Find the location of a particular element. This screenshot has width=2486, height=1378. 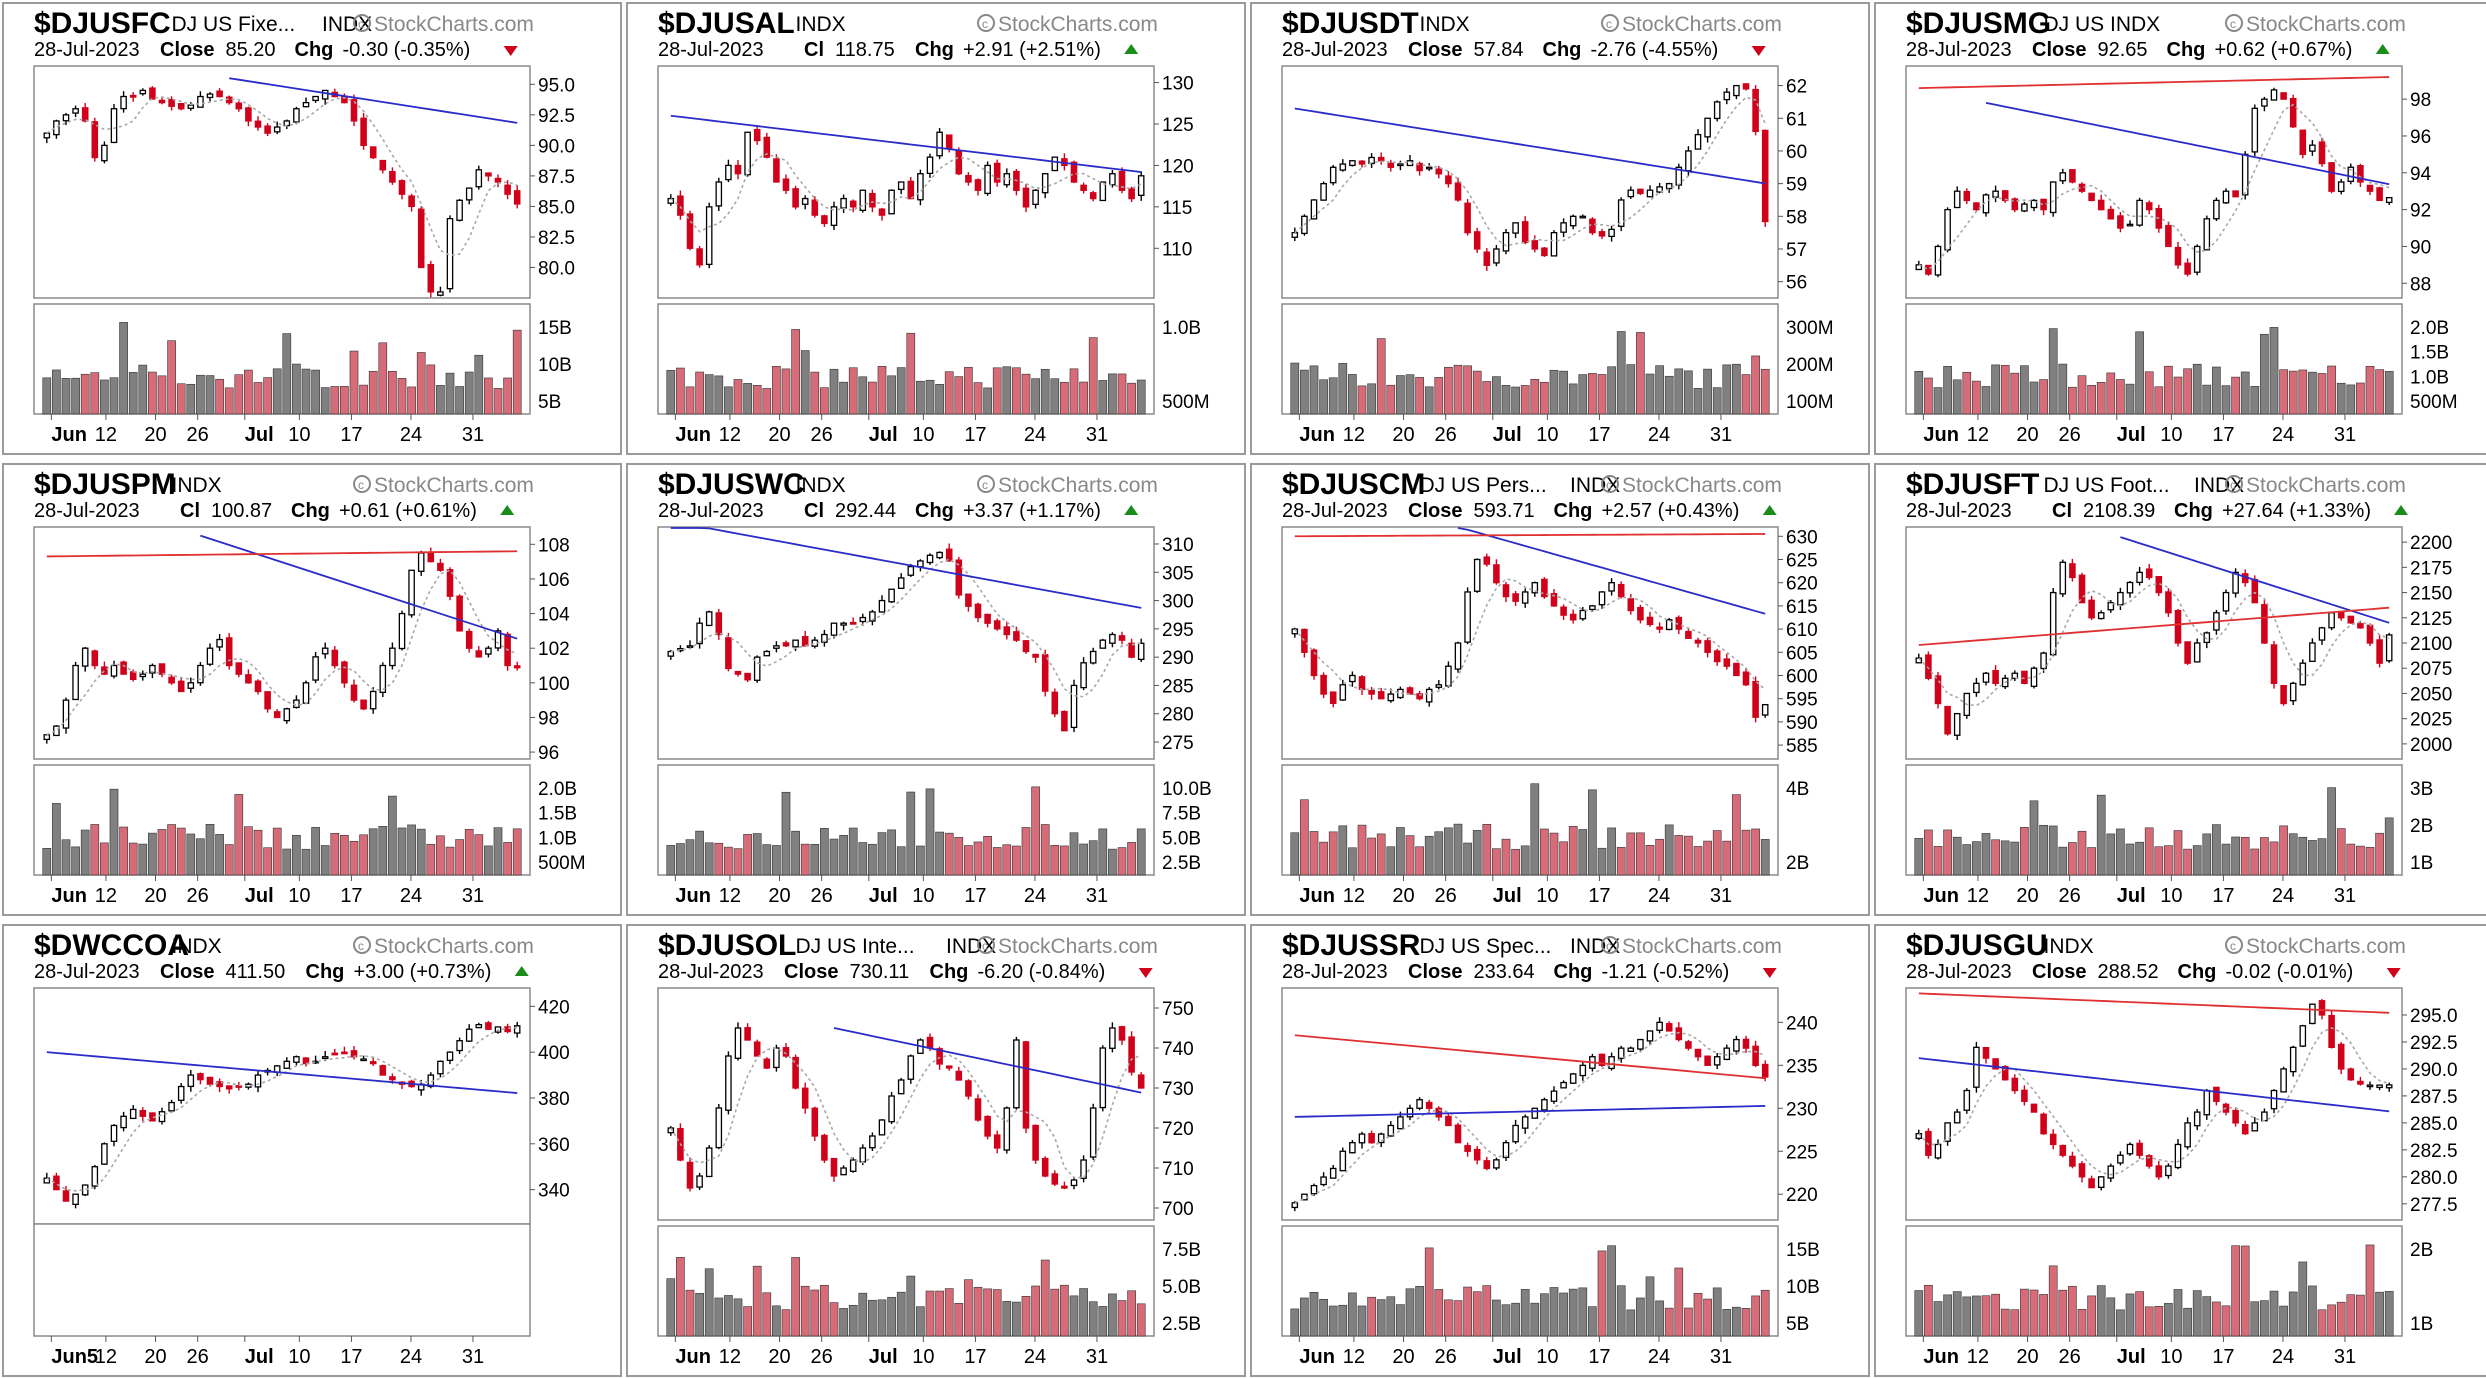

y-tick-label: 225 is located at coordinates (1802, 1152).